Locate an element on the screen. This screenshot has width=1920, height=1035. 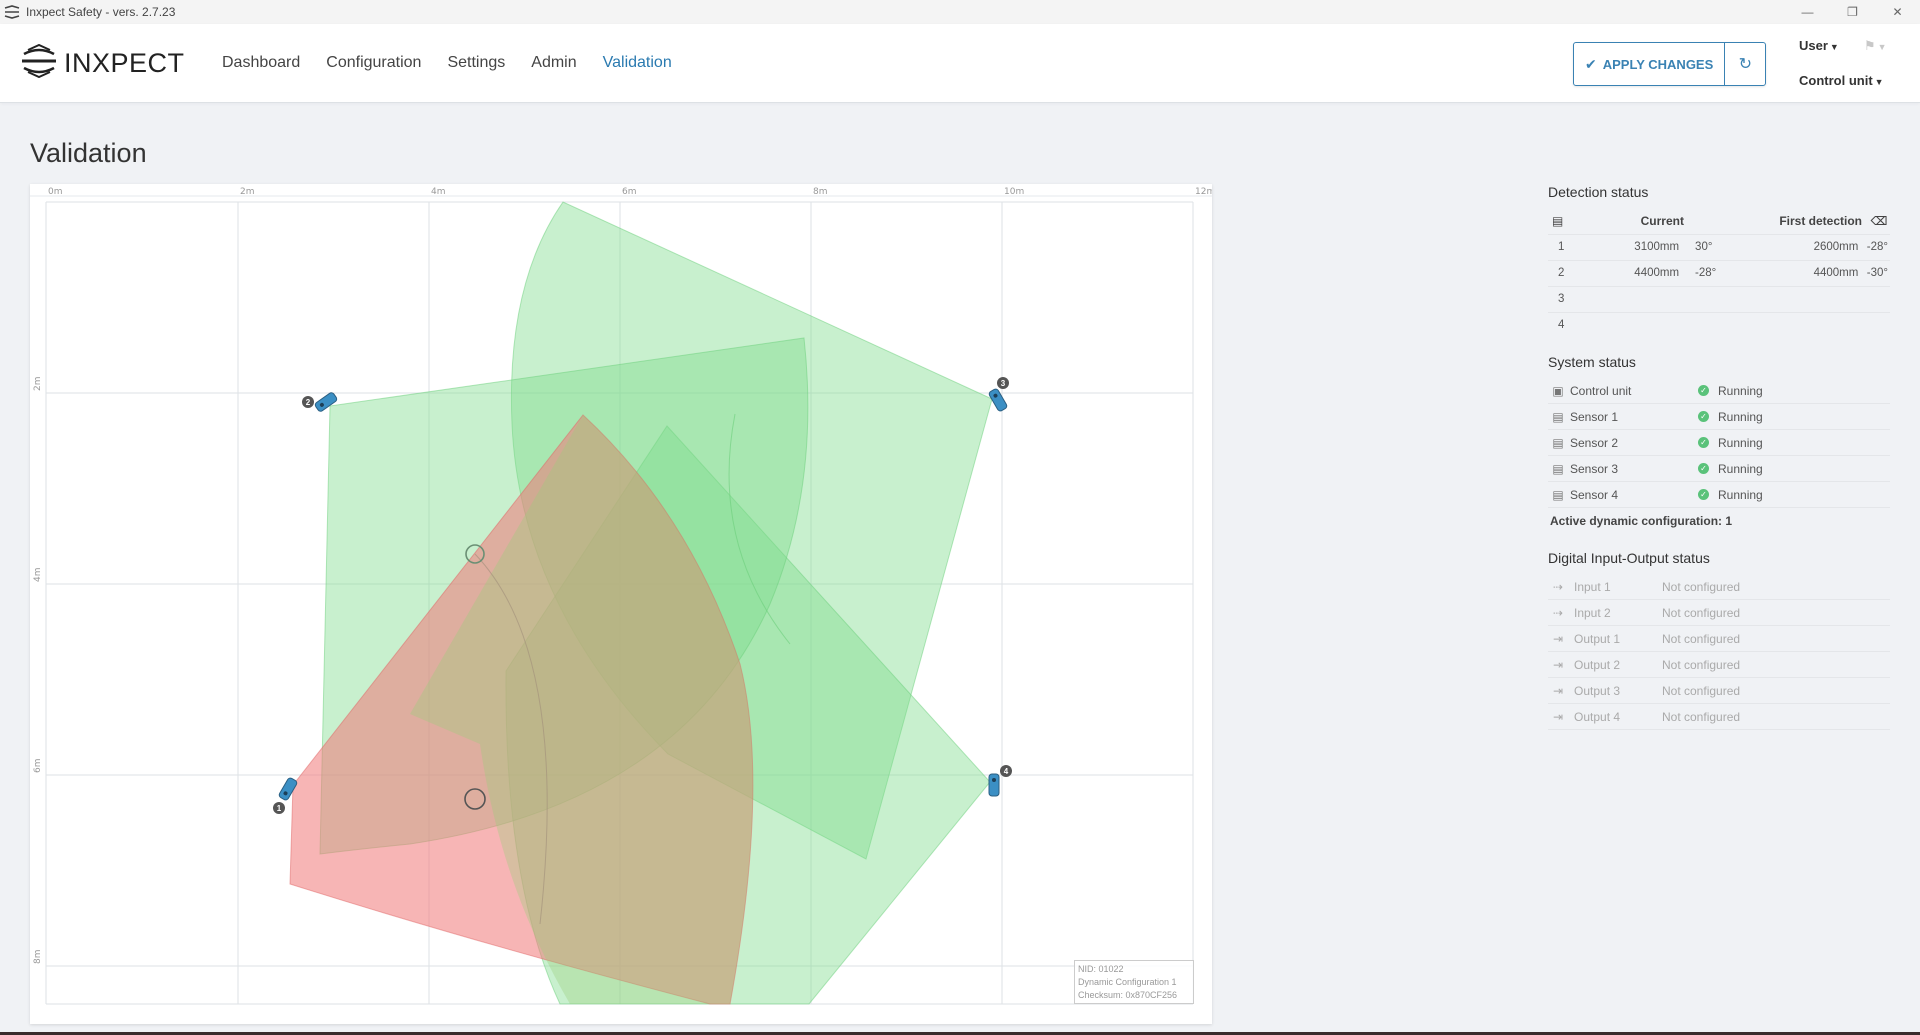
current-distance: 4400mm is located at coordinates (1632, 272).